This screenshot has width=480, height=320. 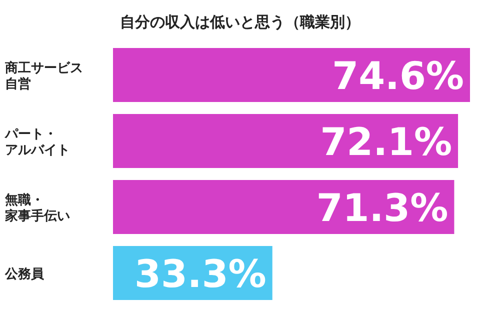 I want to click on chart-title: 自分の収入は低いと思う（職業別）, so click(x=240, y=22).